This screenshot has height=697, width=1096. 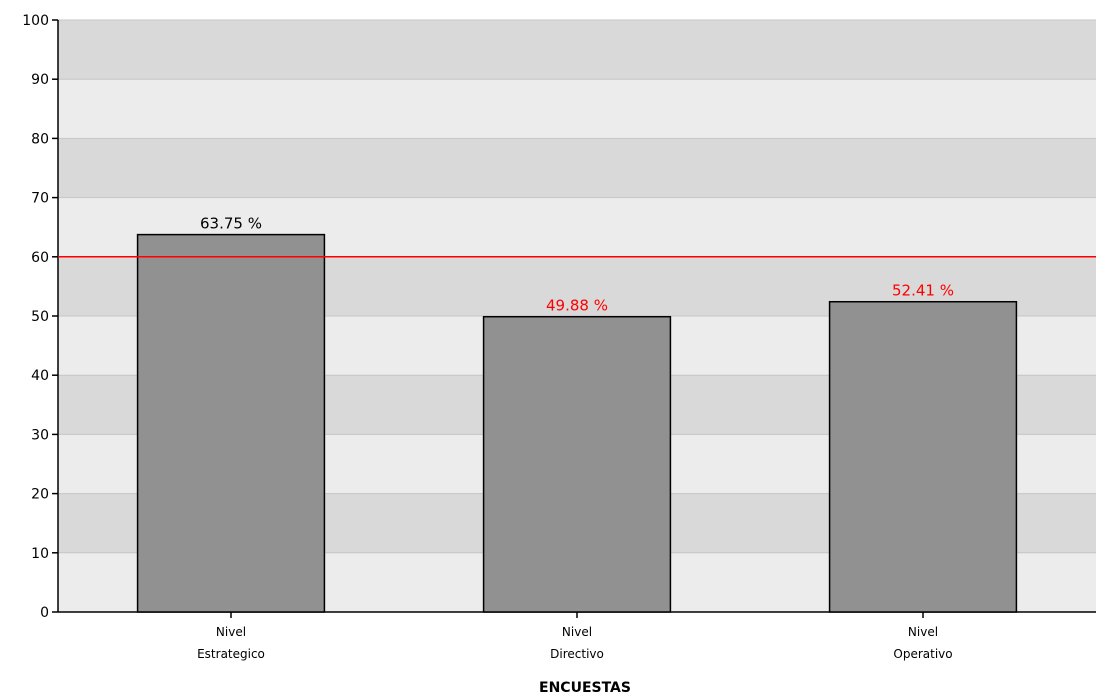 What do you see at coordinates (40, 258) in the screenshot?
I see `y-tick-label: 60` at bounding box center [40, 258].